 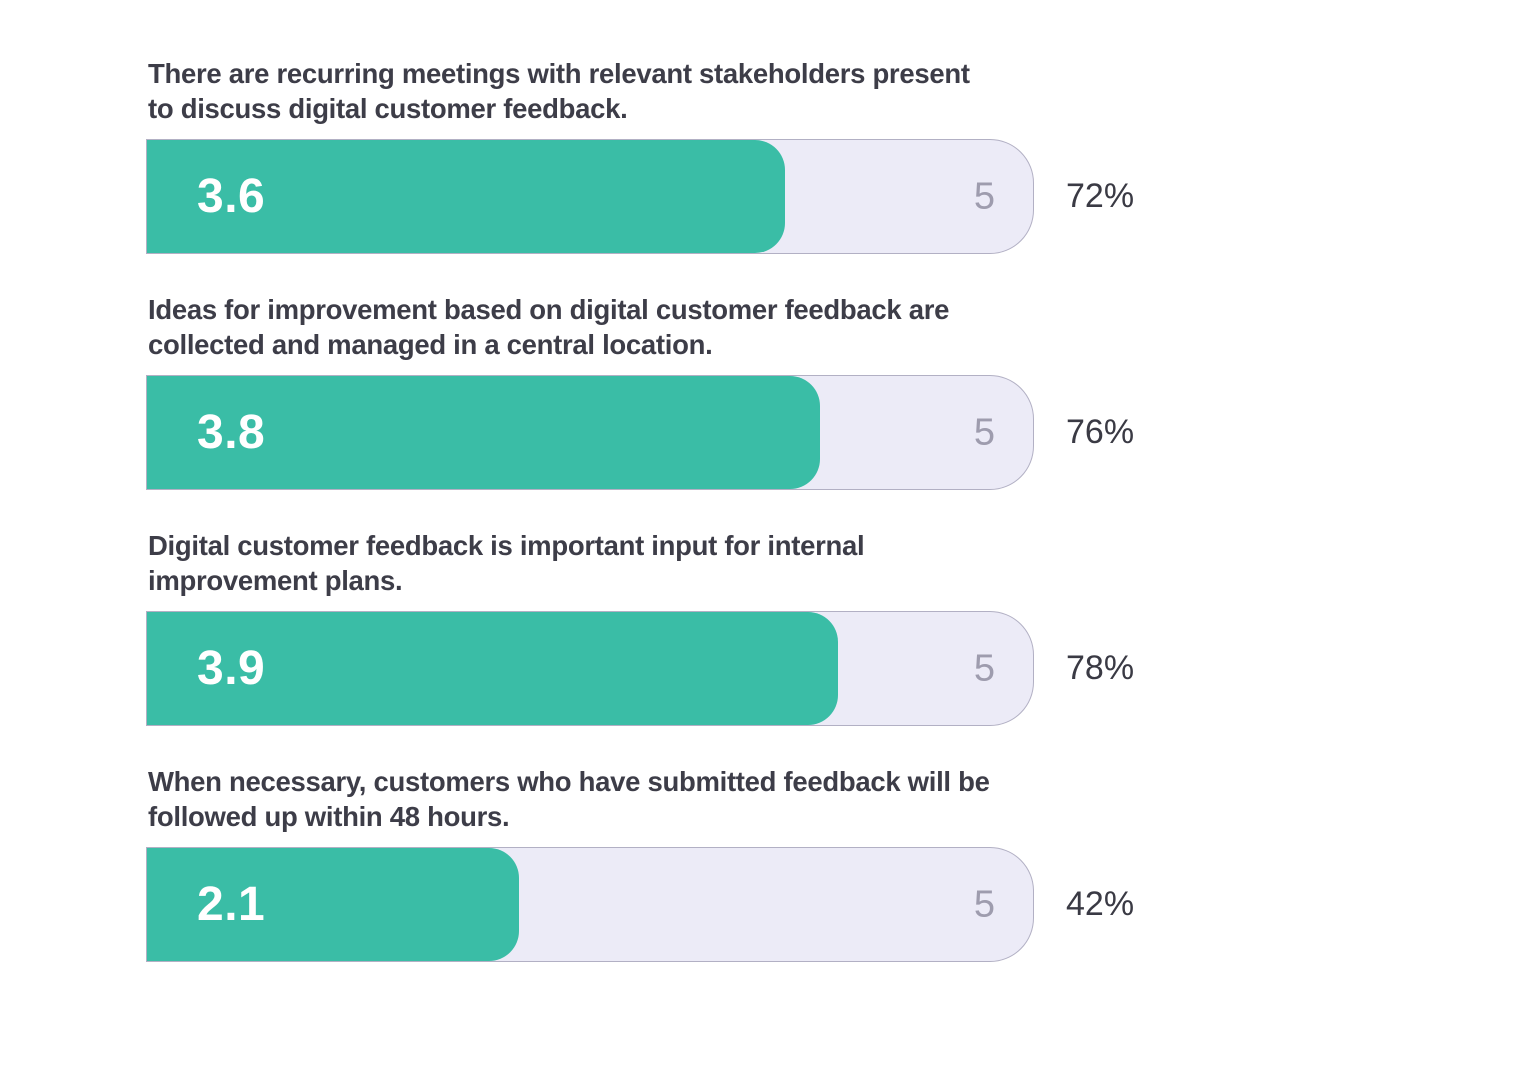 I want to click on bar-fill: 3.9, so click(x=493, y=668).